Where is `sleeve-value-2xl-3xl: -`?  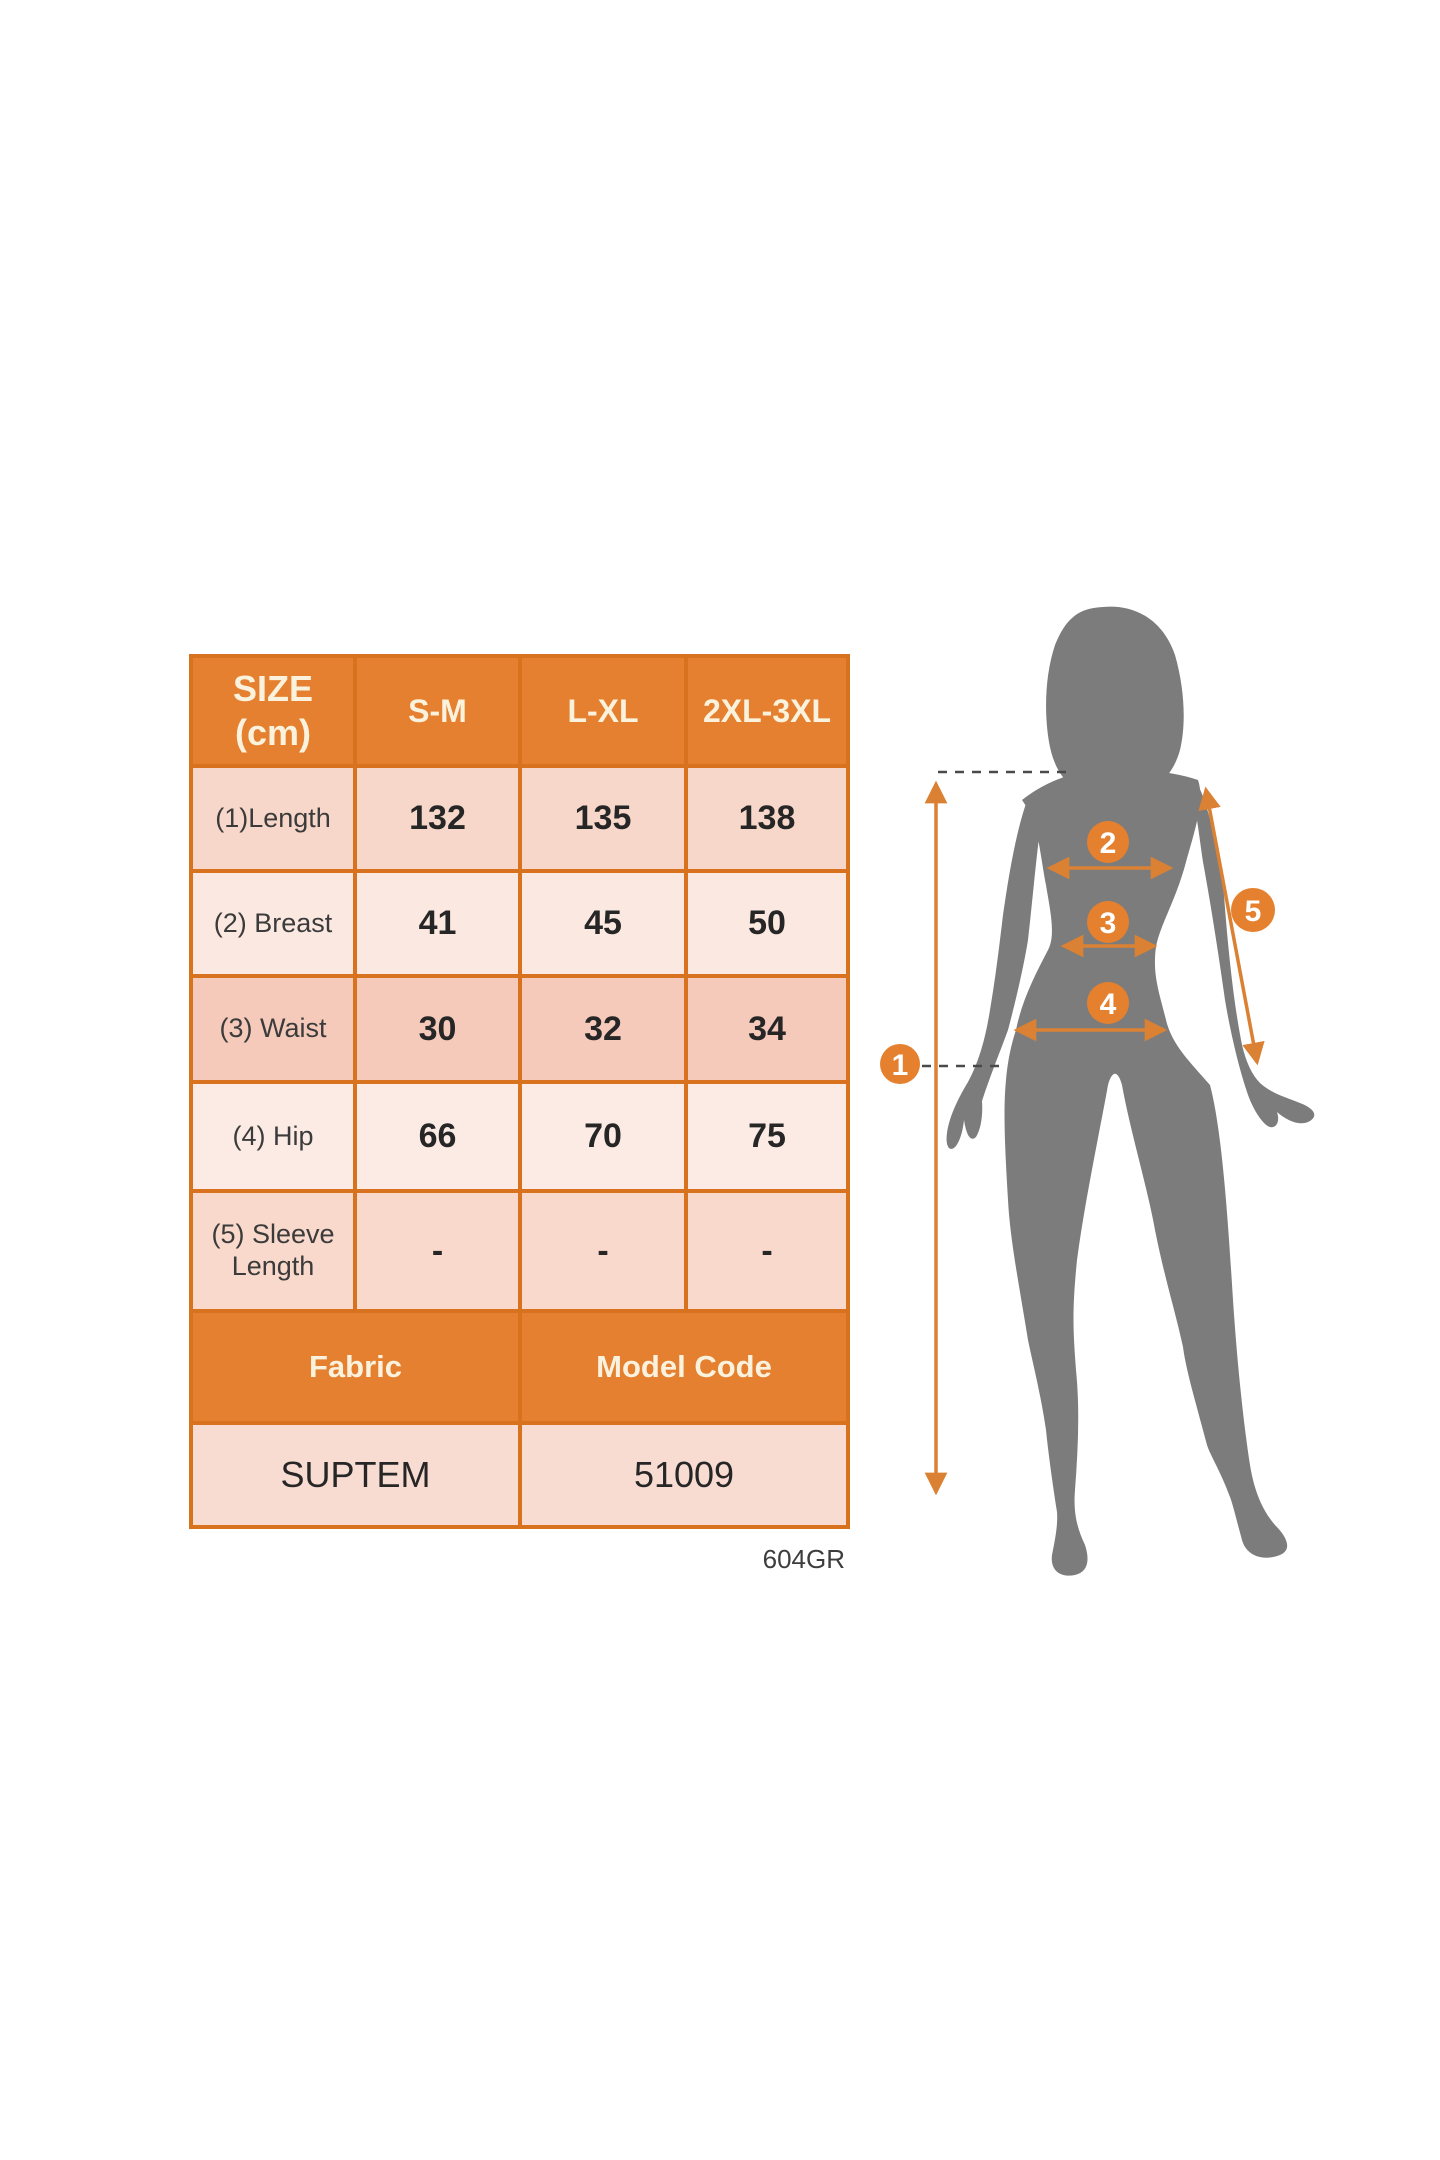 sleeve-value-2xl-3xl: - is located at coordinates (767, 1251).